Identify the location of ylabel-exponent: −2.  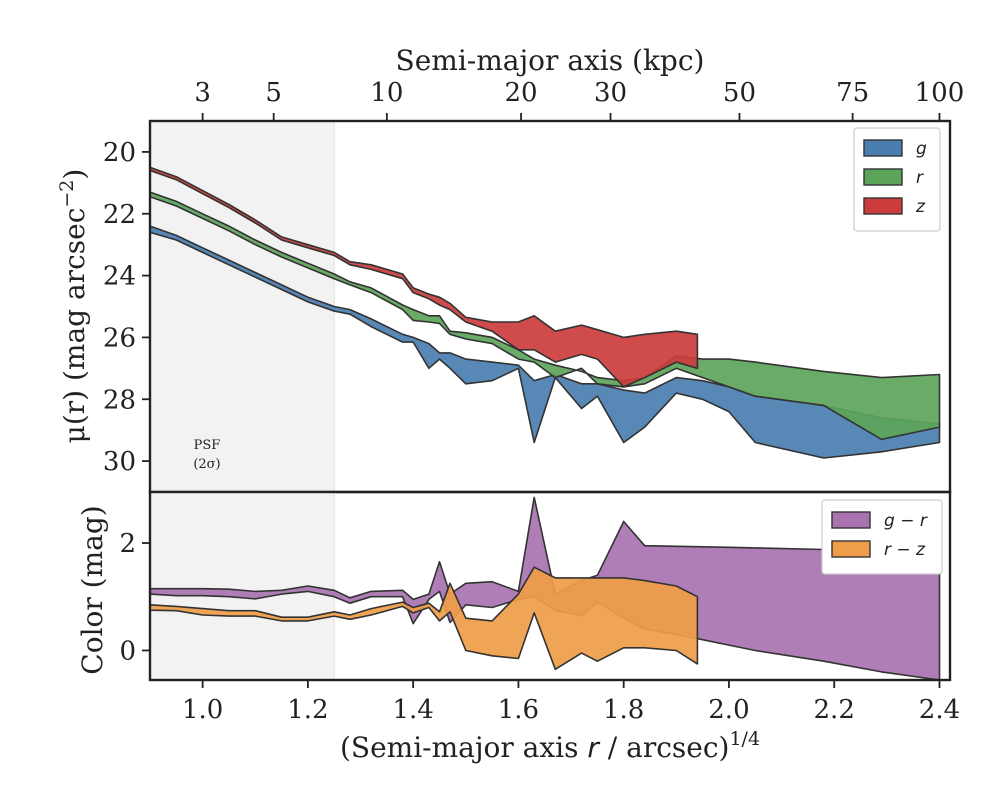
(67, 194).